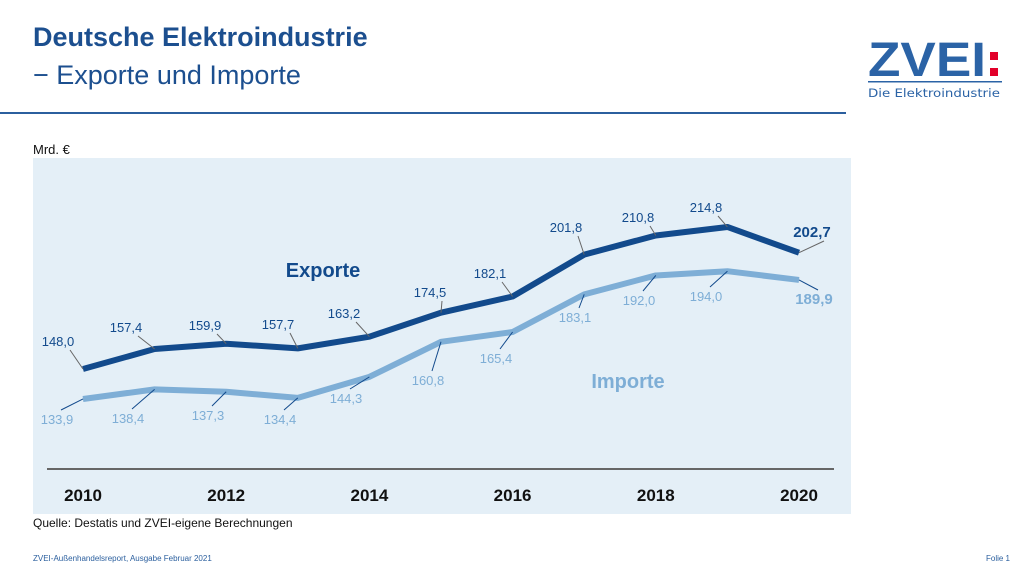 Image resolution: width=1024 pixels, height=576 pixels. Describe the element at coordinates (706, 296) in the screenshot. I see `data-label: 194,0` at that location.